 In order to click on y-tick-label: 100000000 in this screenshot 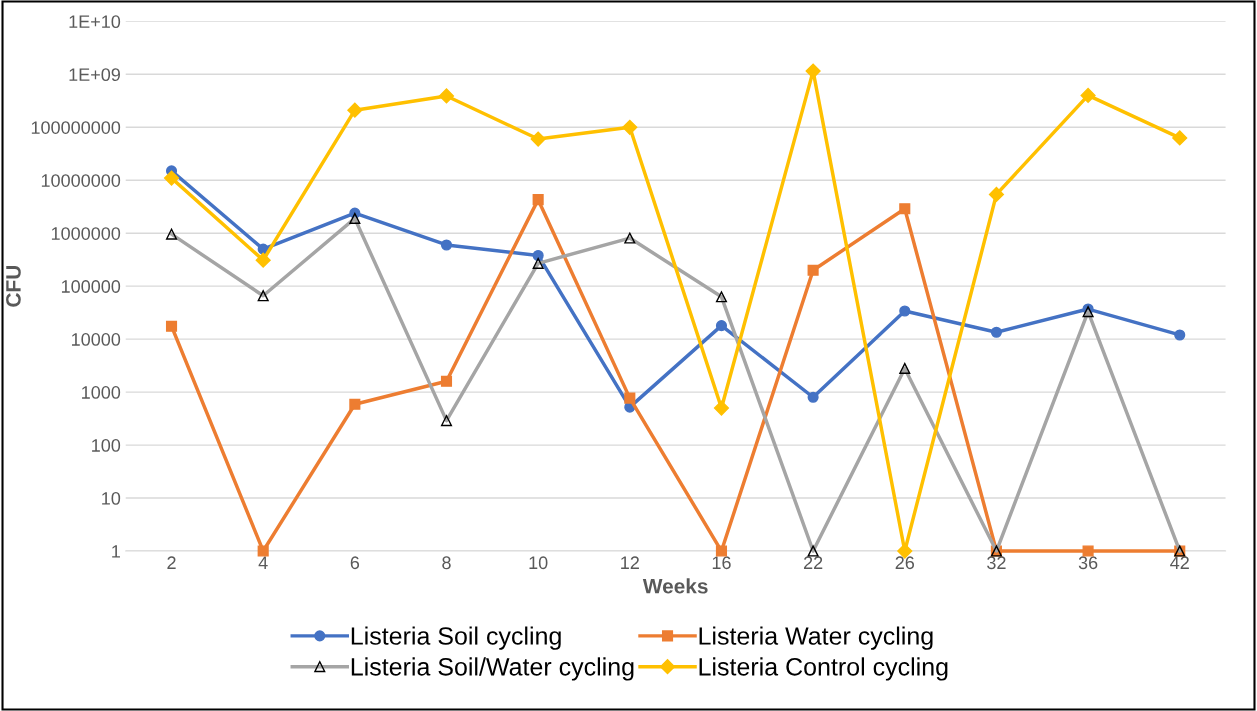, I will do `click(76, 127)`.